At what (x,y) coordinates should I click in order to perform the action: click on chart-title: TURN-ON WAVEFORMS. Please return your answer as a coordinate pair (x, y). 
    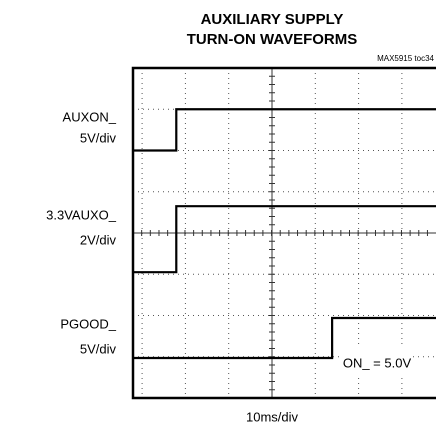
    Looking at the image, I should click on (272, 39).